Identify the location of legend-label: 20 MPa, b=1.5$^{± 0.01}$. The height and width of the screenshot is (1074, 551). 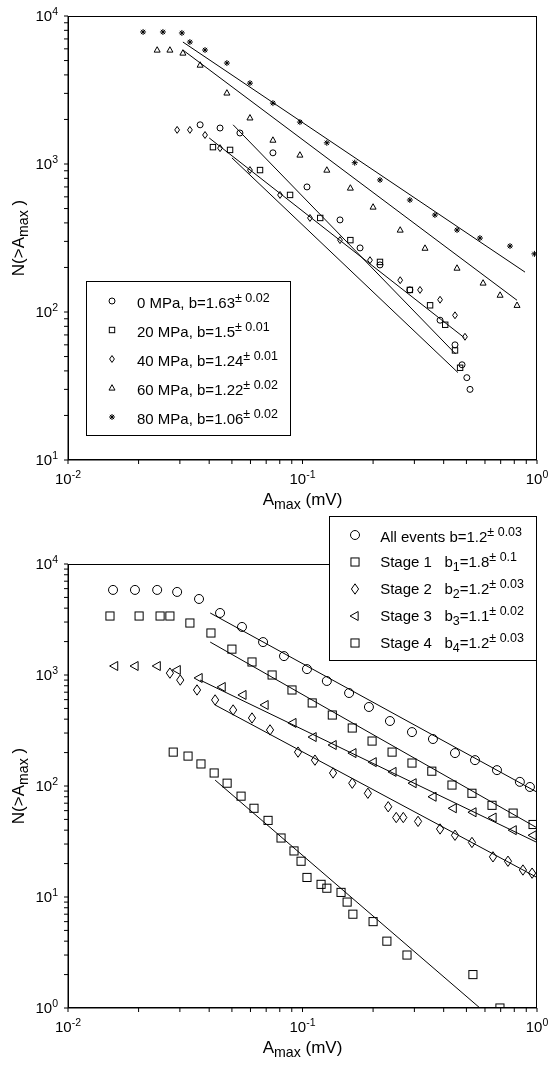
(203, 329).